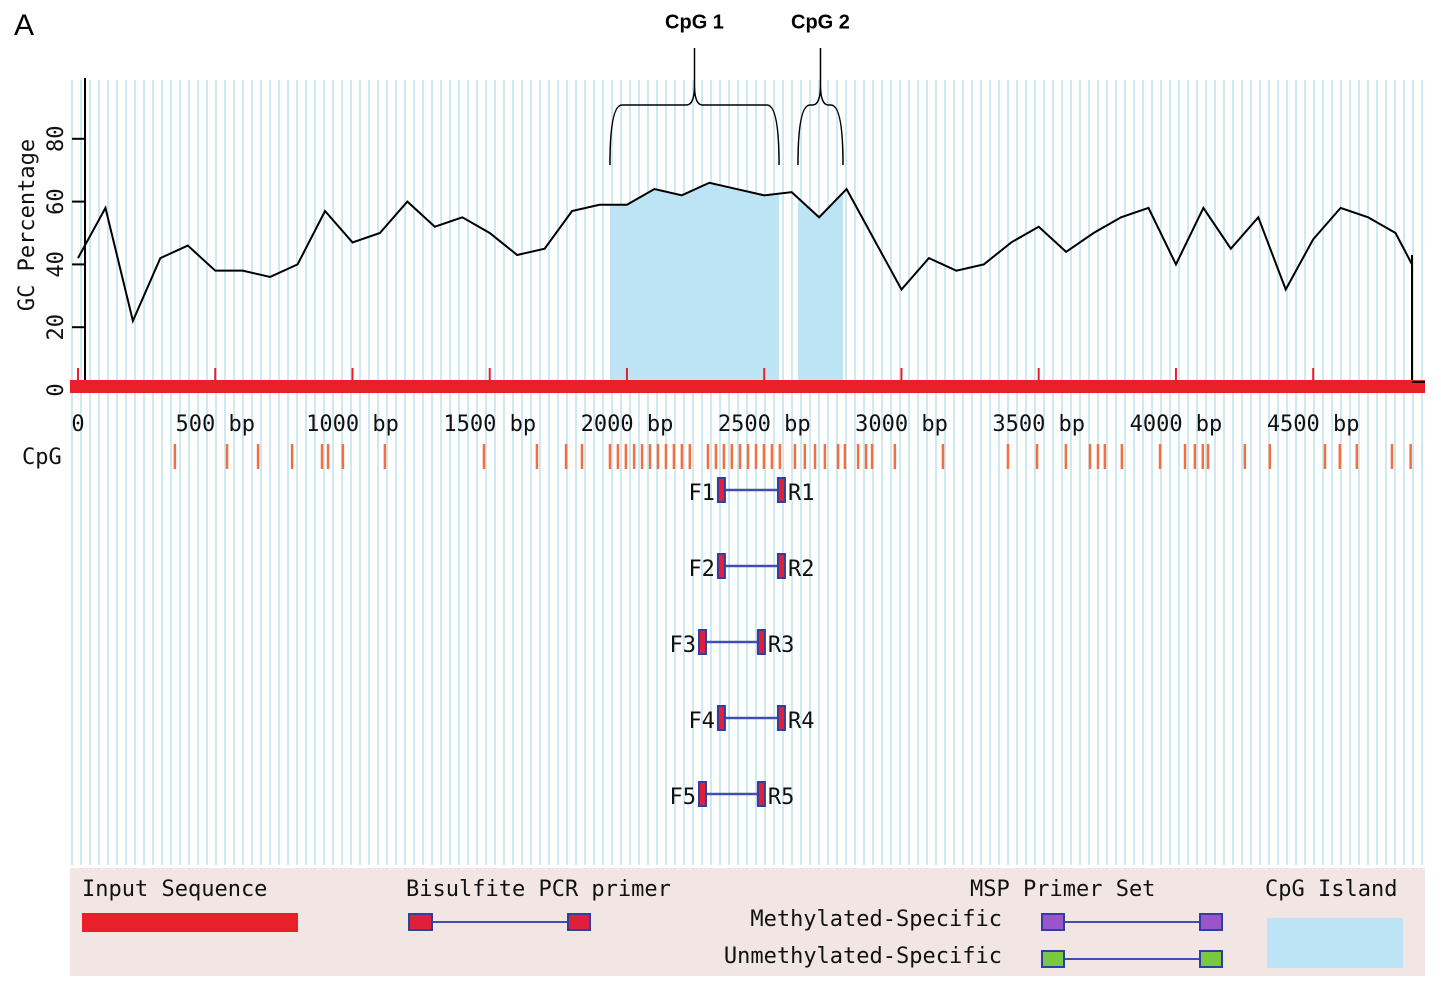 Image resolution: width=1441 pixels, height=993 pixels. What do you see at coordinates (683, 645) in the screenshot?
I see `primer-label: F3` at bounding box center [683, 645].